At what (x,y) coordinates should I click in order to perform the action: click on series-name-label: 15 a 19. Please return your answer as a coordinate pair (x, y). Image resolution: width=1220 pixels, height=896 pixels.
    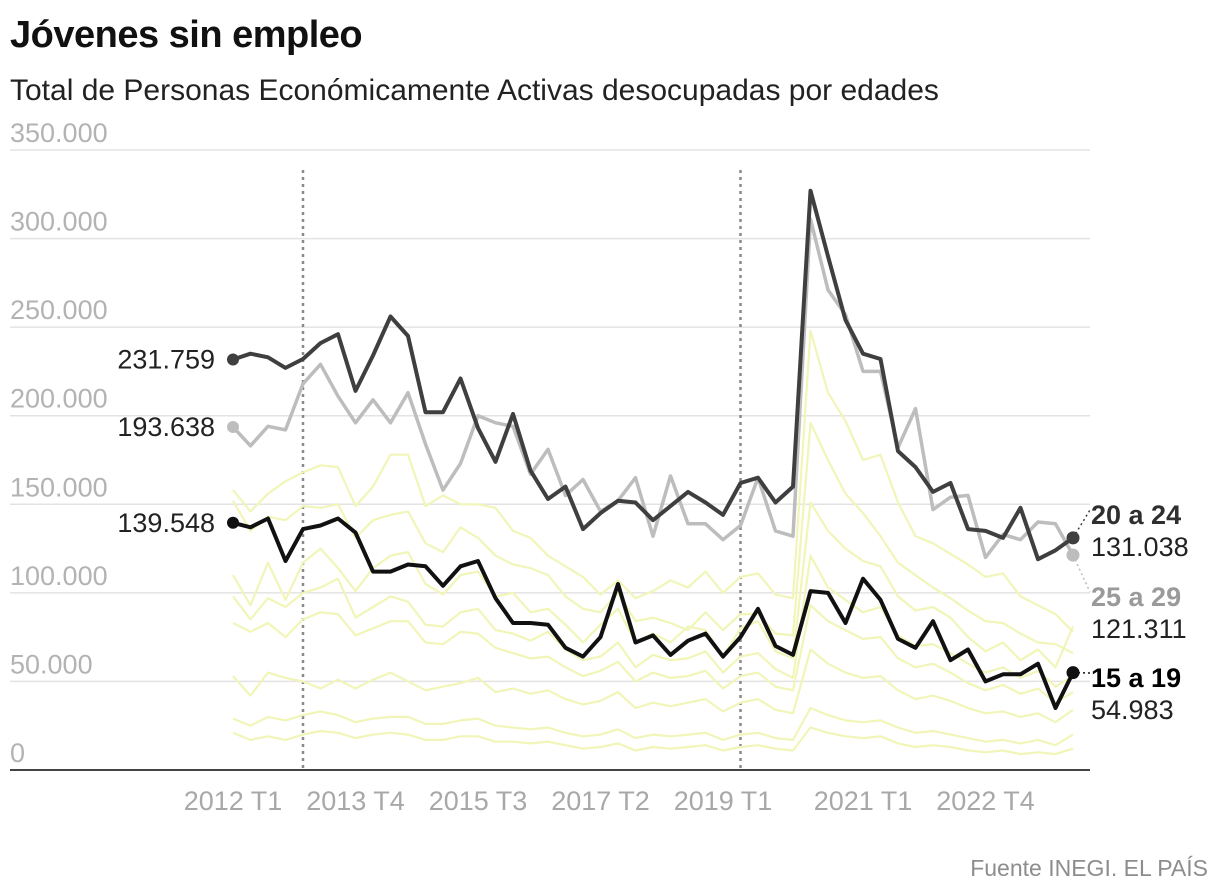
    Looking at the image, I should click on (1136, 678).